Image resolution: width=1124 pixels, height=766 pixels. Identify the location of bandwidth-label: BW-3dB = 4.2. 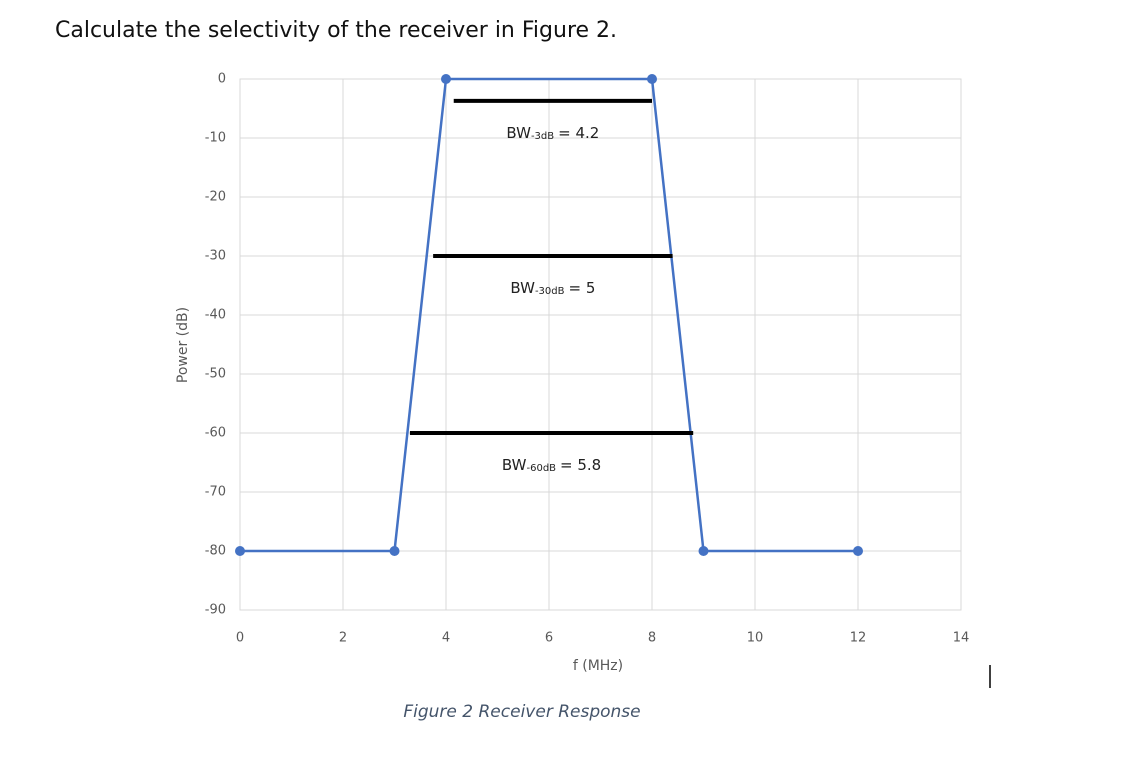
(552, 132).